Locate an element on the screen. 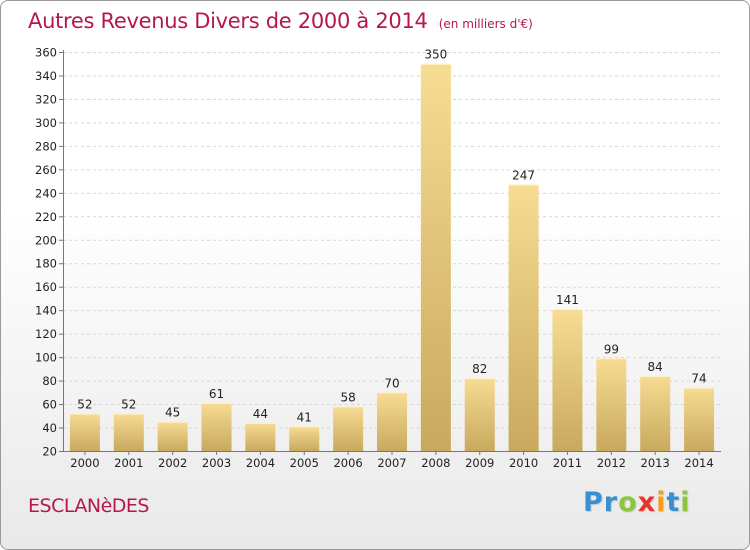 The width and height of the screenshot is (750, 550). x-tick-label: 2014 is located at coordinates (698, 463).